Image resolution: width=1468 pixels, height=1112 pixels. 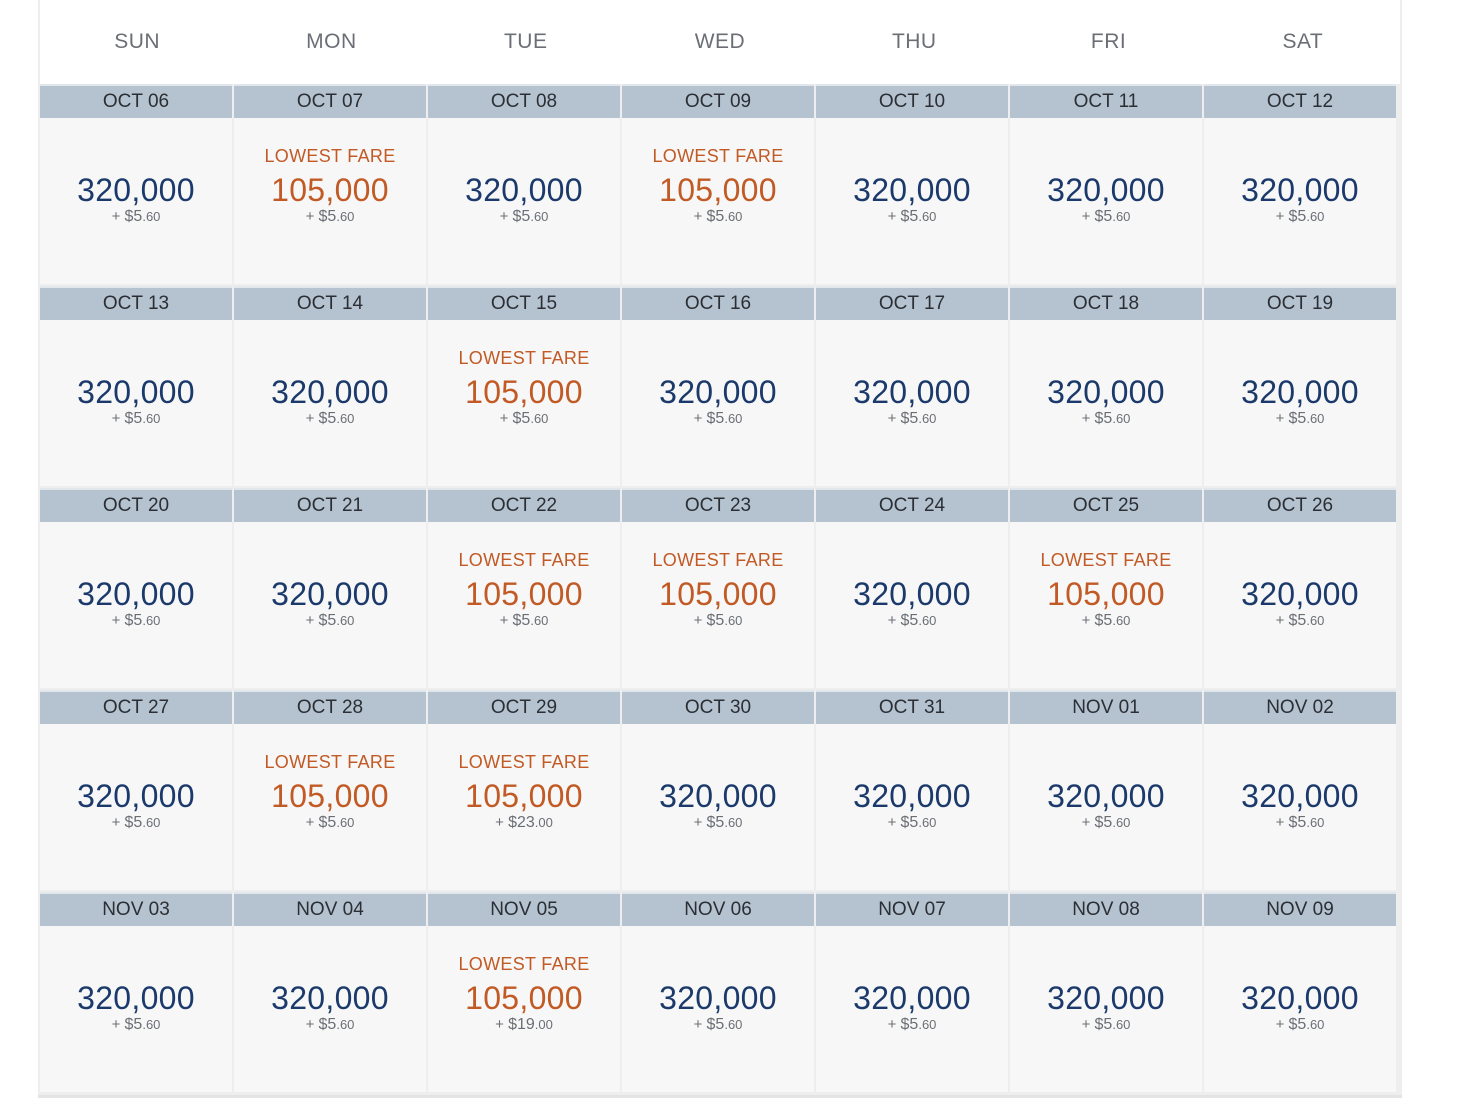 I want to click on day-cell: OCT 11 320,000 + $5.60, so click(x=1106, y=184).